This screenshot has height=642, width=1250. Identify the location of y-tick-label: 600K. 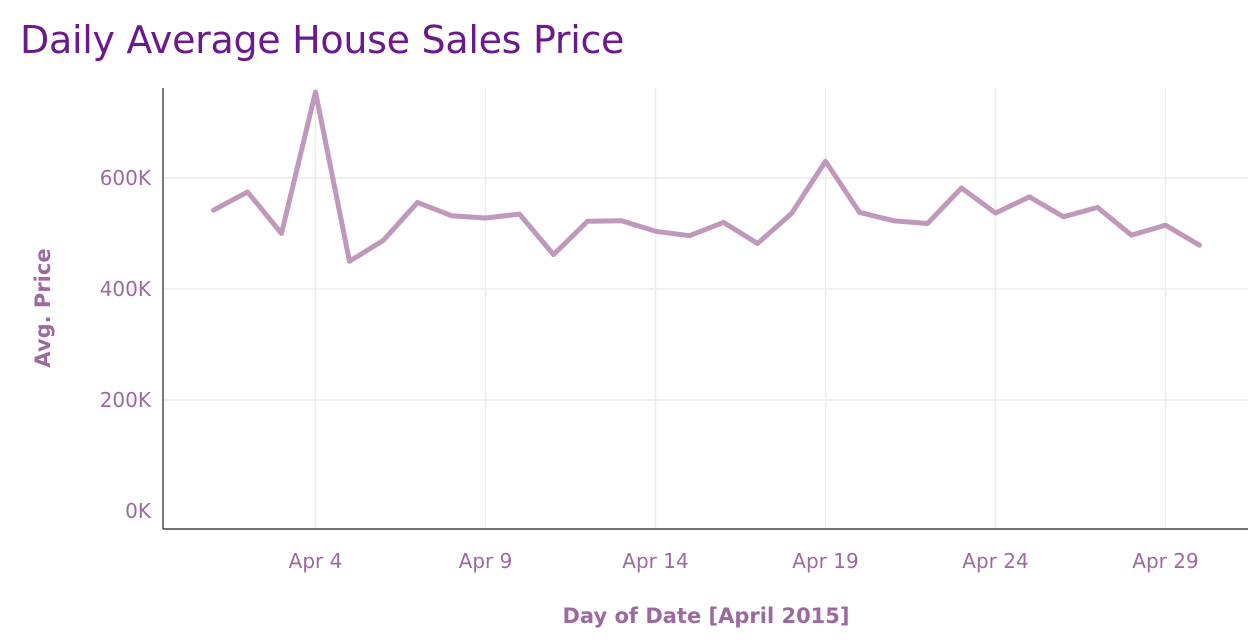
(126, 178).